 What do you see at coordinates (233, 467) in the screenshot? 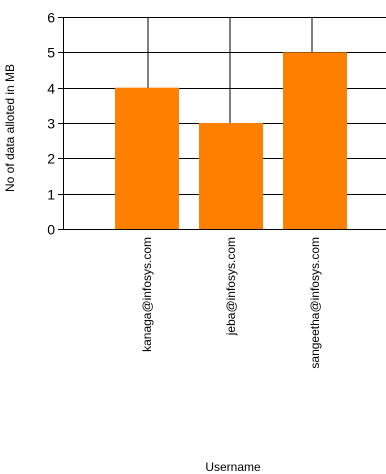
I see `x-axis-title: Username` at bounding box center [233, 467].